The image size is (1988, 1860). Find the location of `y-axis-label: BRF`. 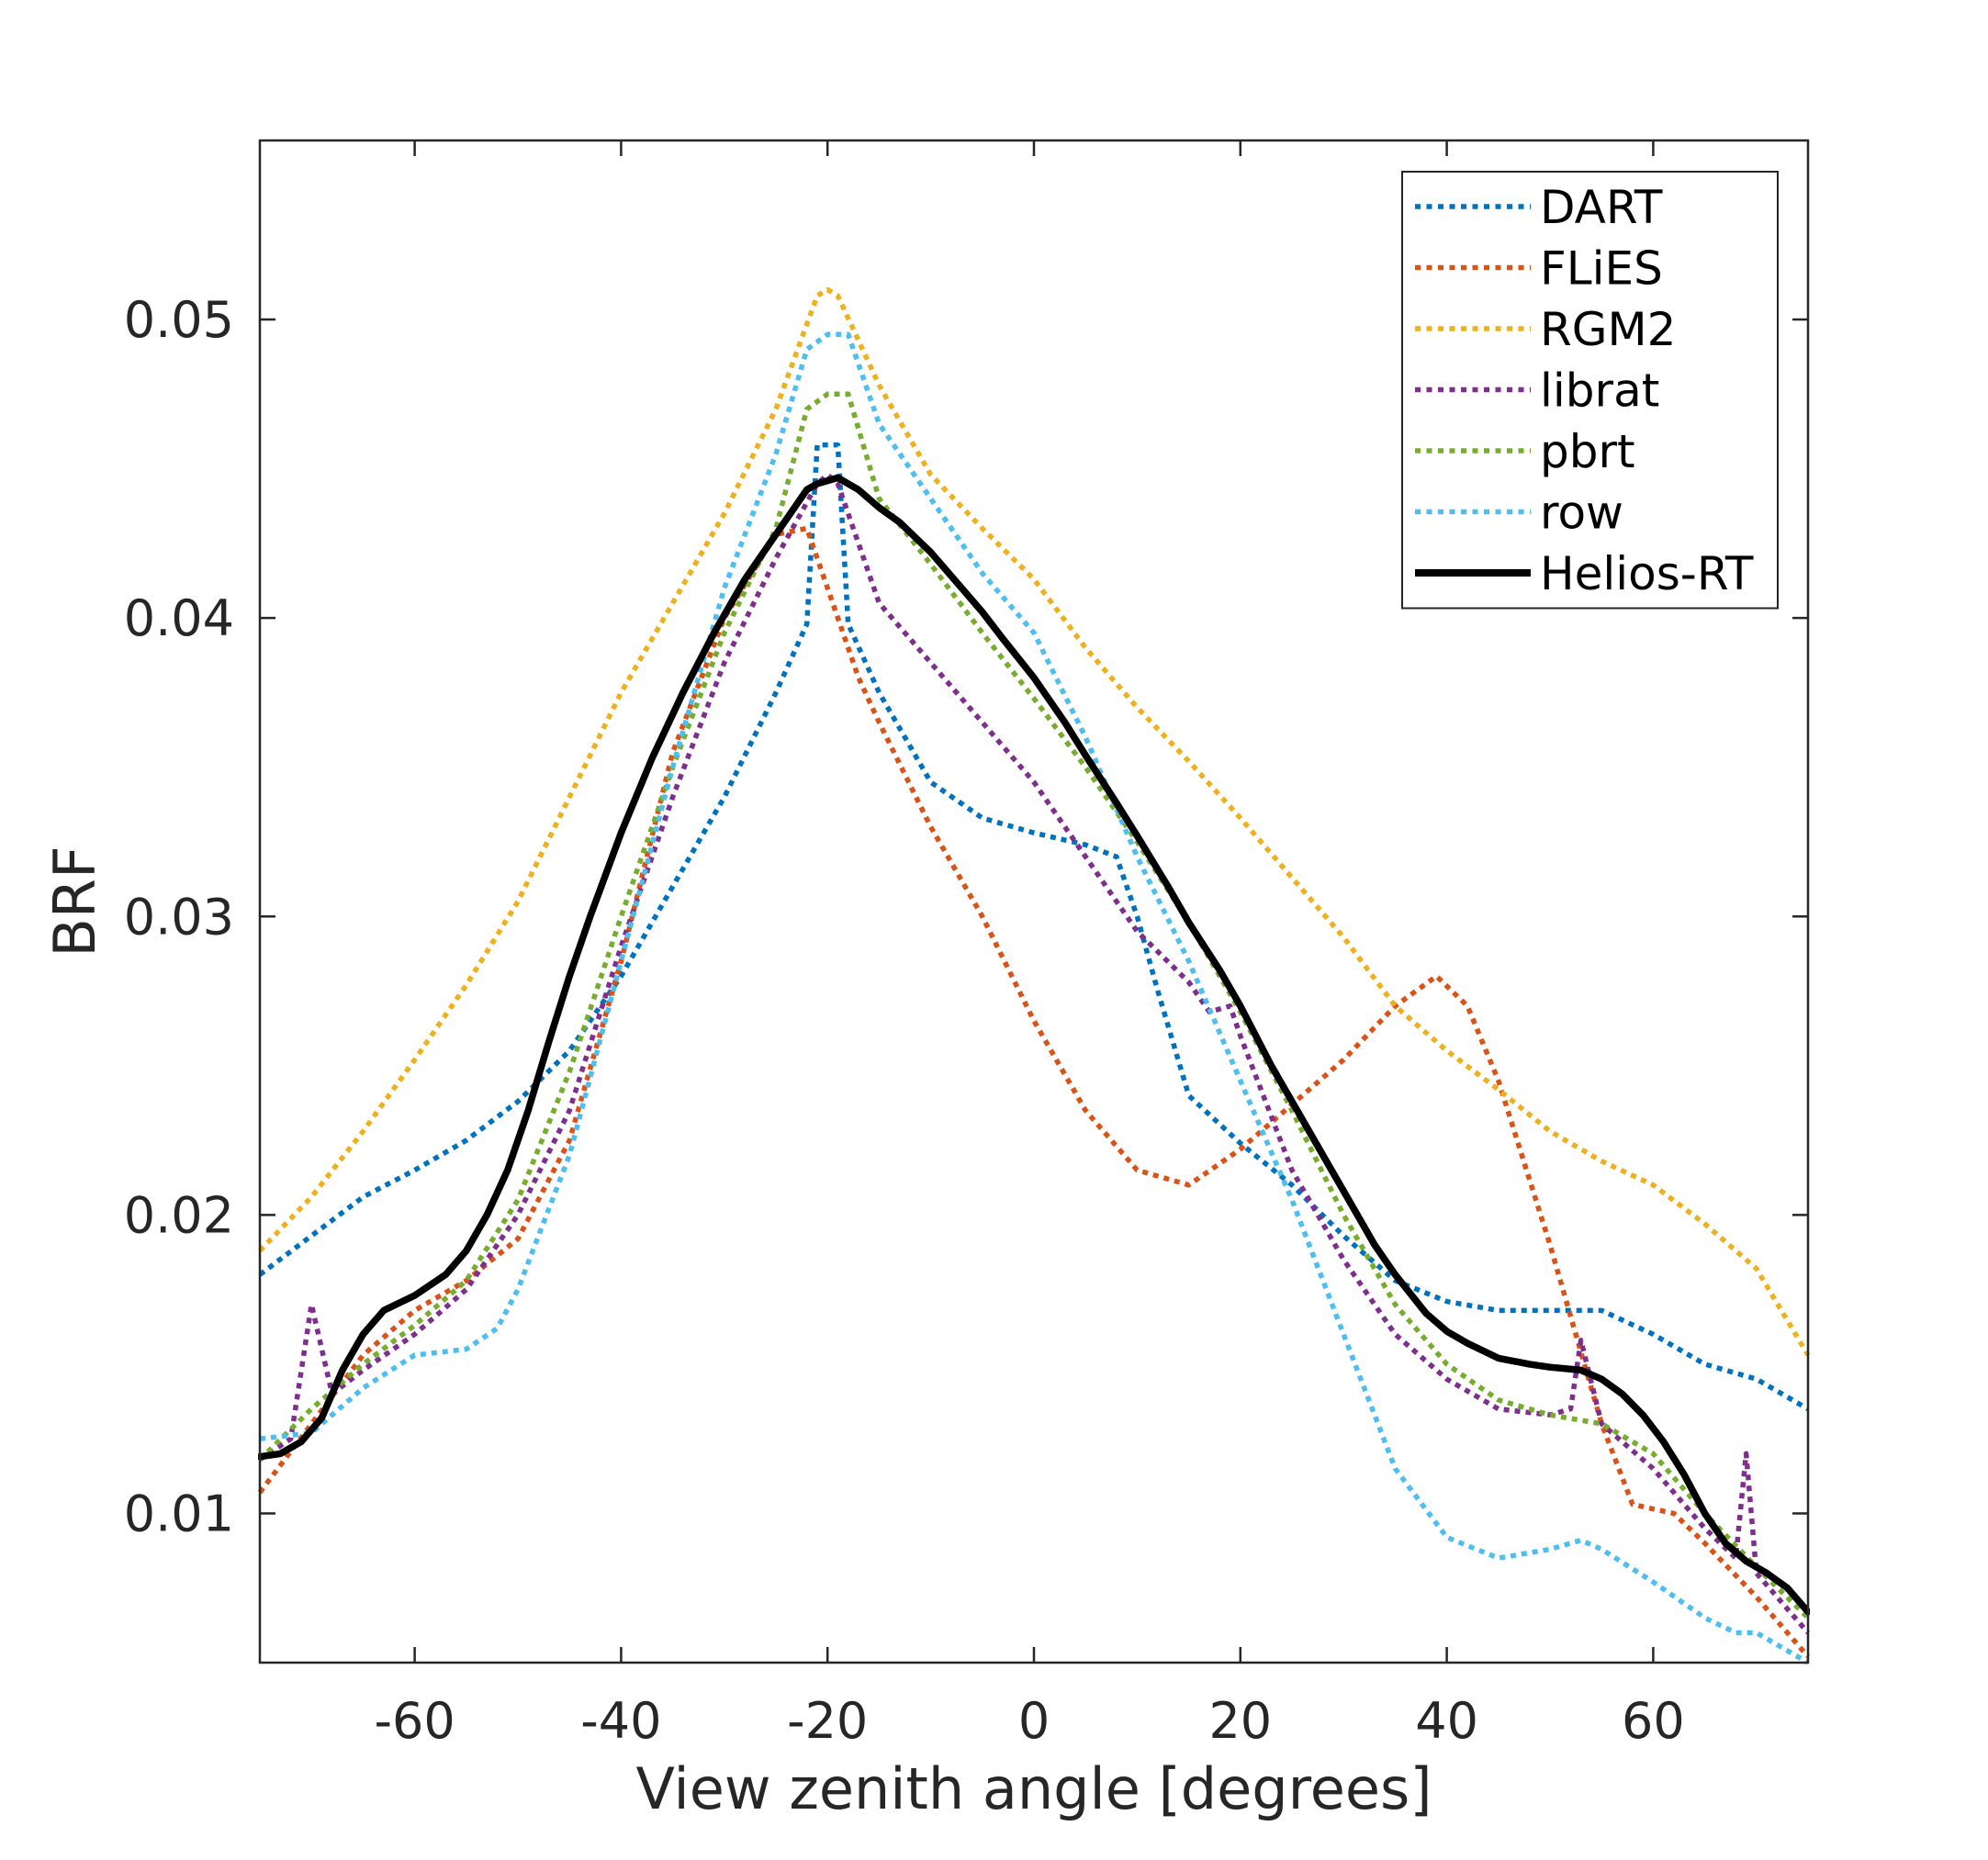

y-axis-label: BRF is located at coordinates (75, 901).